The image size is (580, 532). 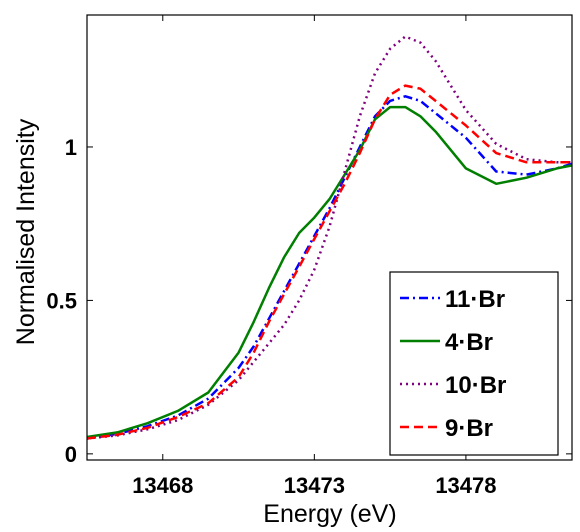 I want to click on x-tick-label: 13473, so click(x=314, y=485).